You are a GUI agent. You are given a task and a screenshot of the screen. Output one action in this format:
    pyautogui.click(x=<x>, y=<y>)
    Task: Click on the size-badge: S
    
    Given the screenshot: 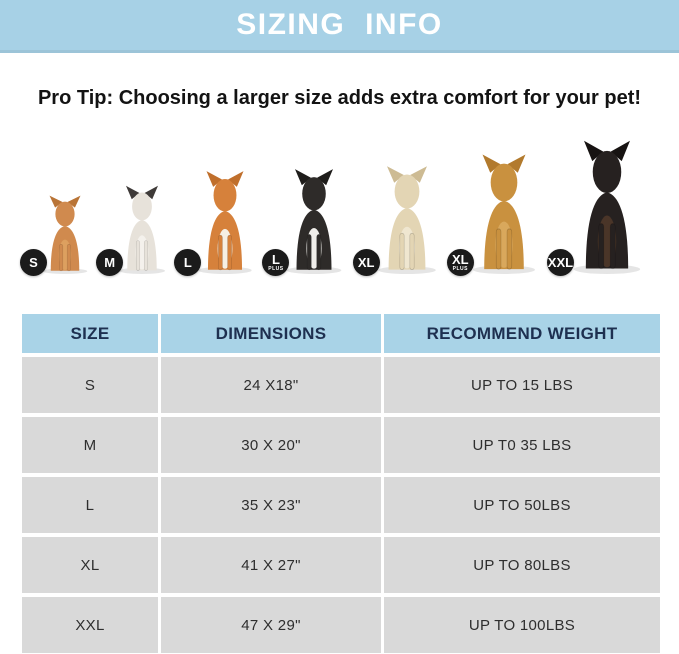 What is the action you would take?
    pyautogui.click(x=33, y=262)
    